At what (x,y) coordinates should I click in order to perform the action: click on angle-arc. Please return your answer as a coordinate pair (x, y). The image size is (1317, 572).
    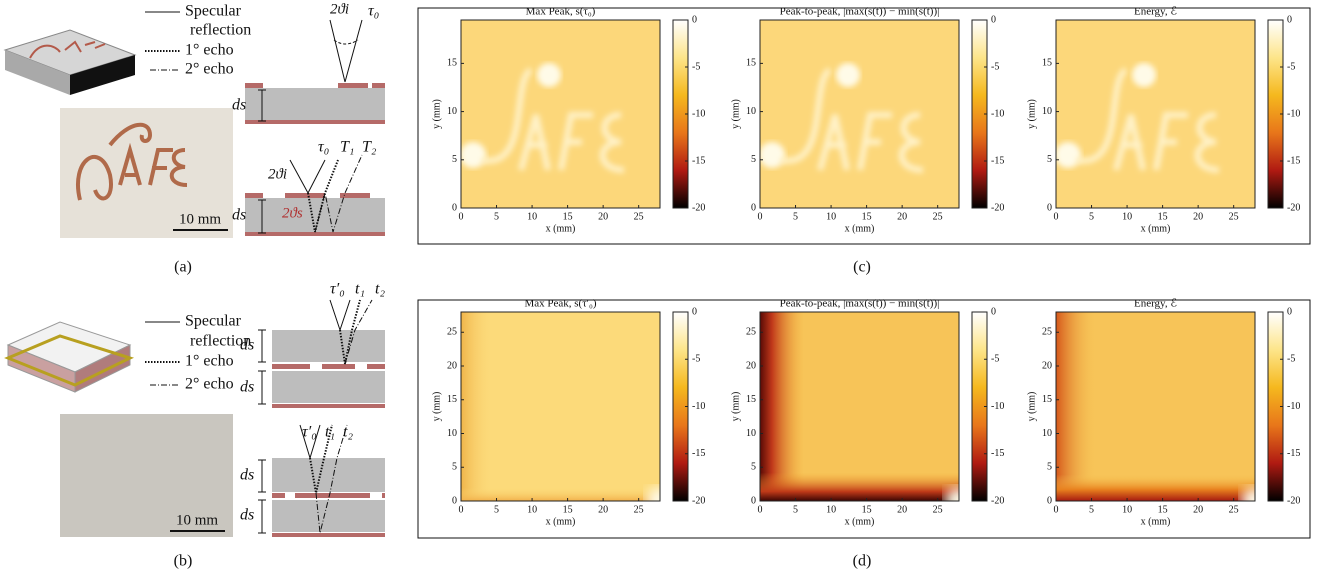
    Looking at the image, I should click on (346, 42).